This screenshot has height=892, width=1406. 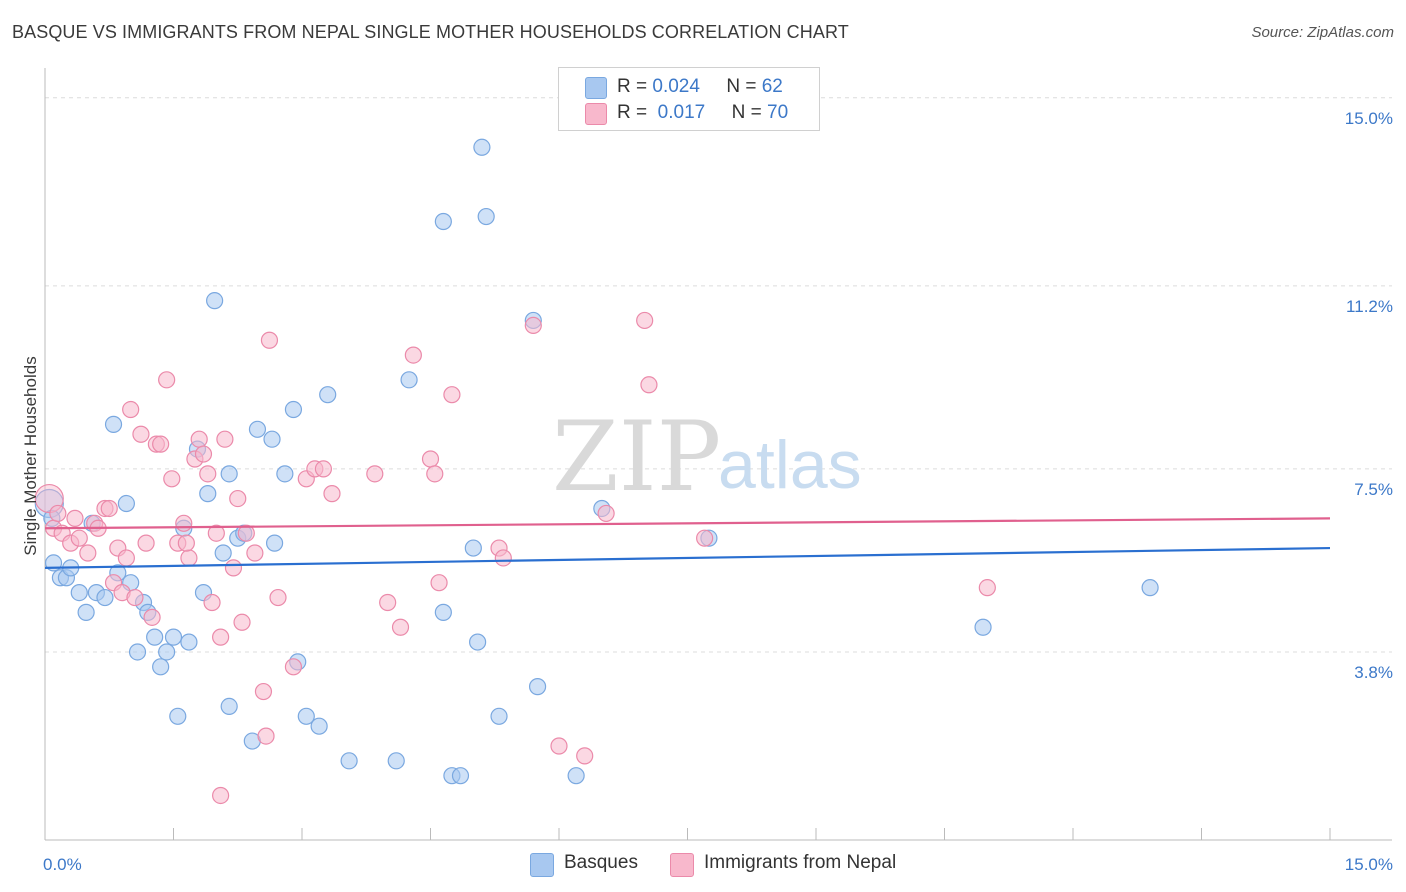 What do you see at coordinates (741, 86) in the screenshot?
I see `legend-n-label: N =` at bounding box center [741, 86].